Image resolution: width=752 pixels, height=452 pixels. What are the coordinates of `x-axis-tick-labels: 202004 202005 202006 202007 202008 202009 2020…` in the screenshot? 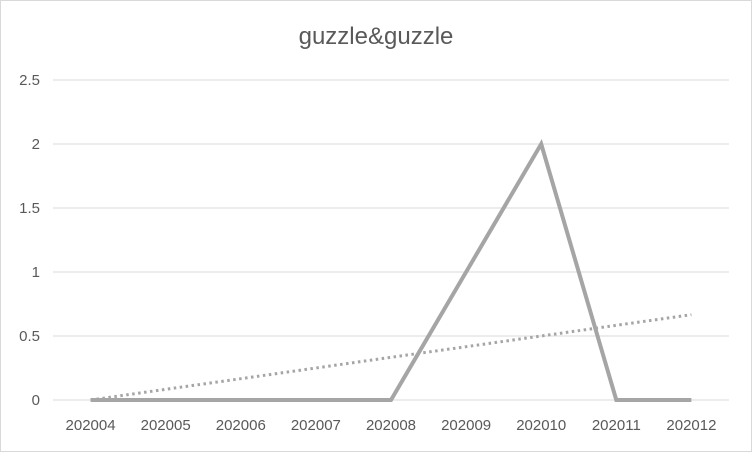 It's located at (391, 425).